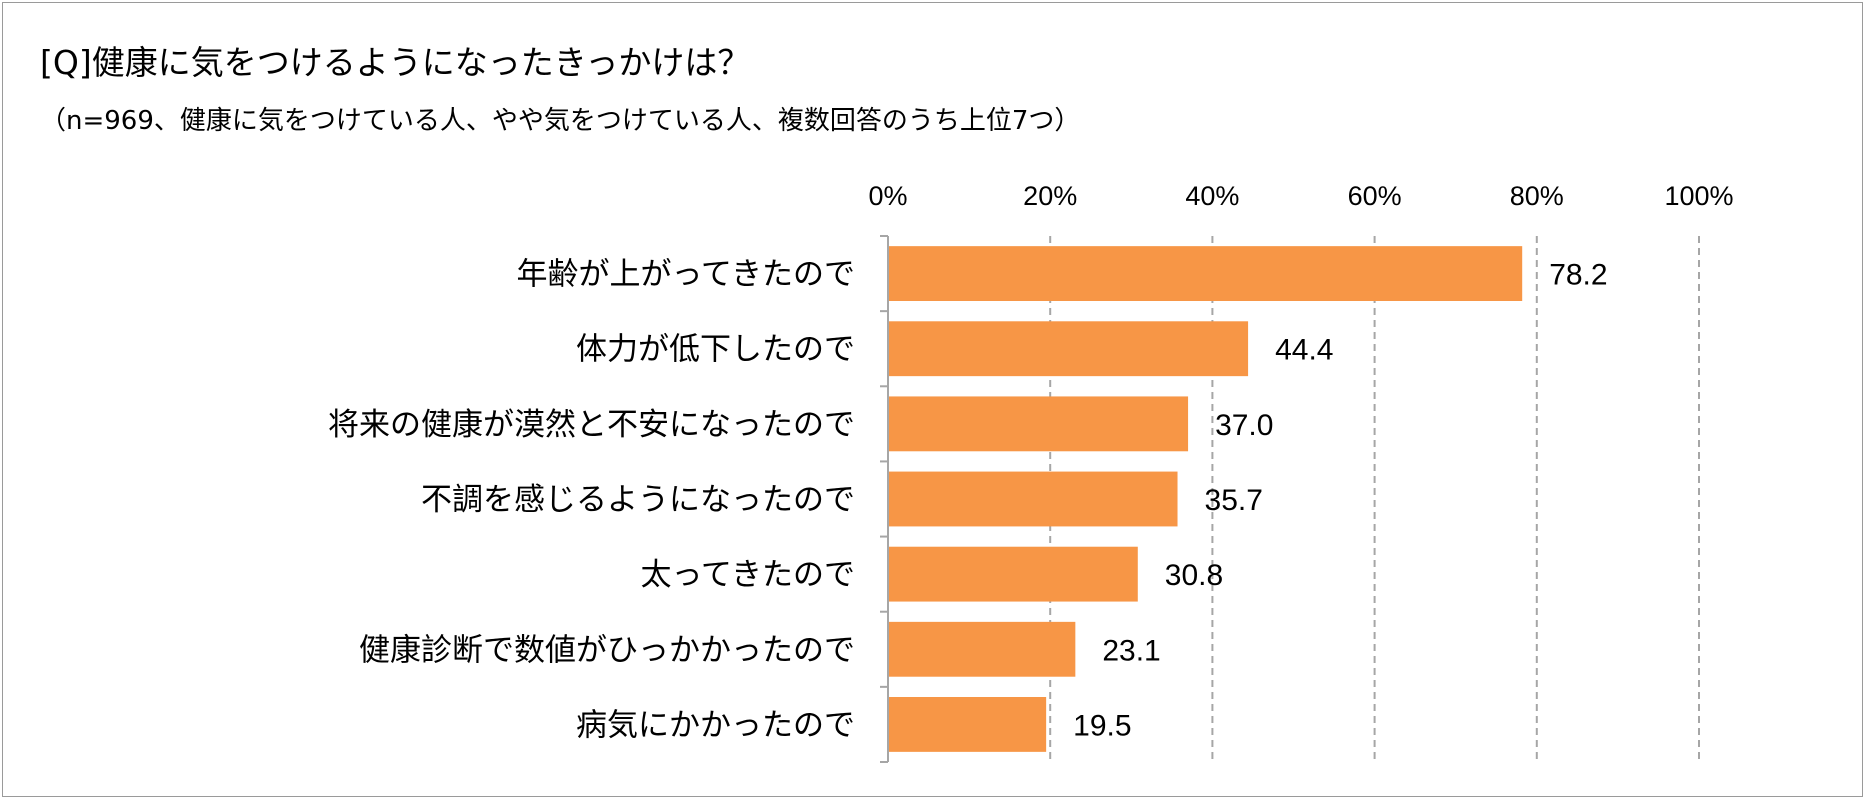 Image resolution: width=1867 pixels, height=801 pixels. What do you see at coordinates (1102, 725) in the screenshot?
I see `data-label: 19.5` at bounding box center [1102, 725].